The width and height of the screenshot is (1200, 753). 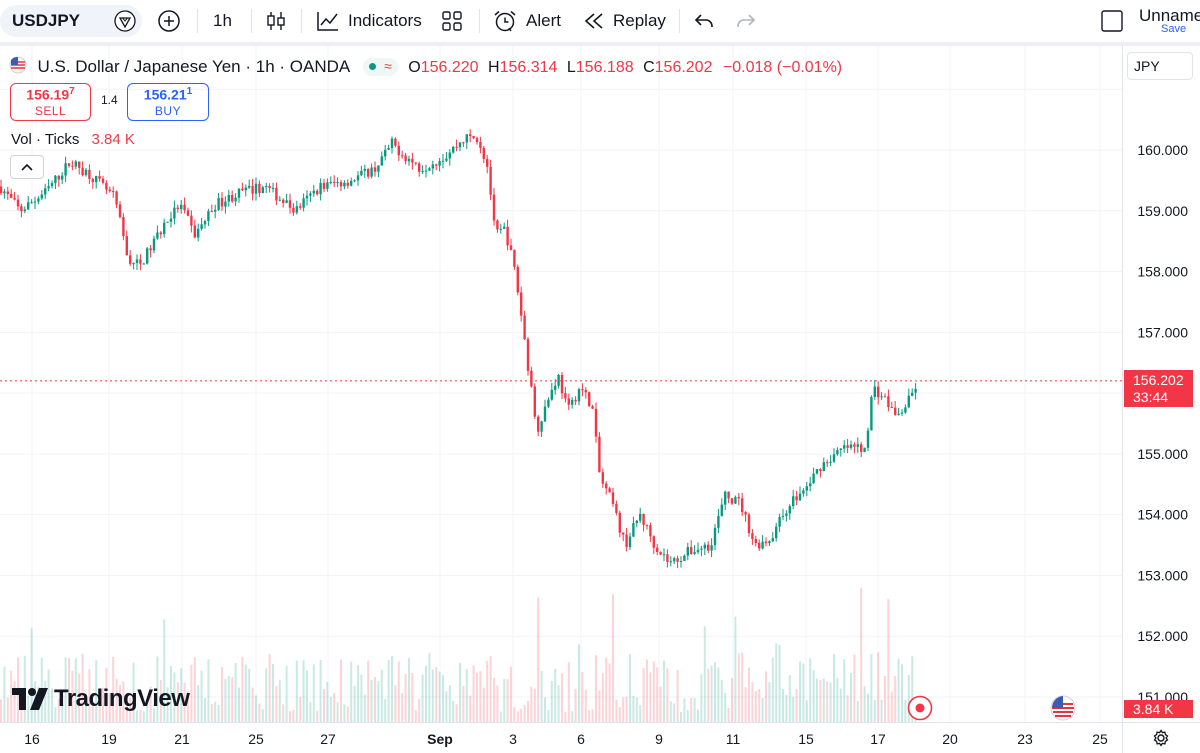 I want to click on currency-select: JPY, so click(x=1160, y=66).